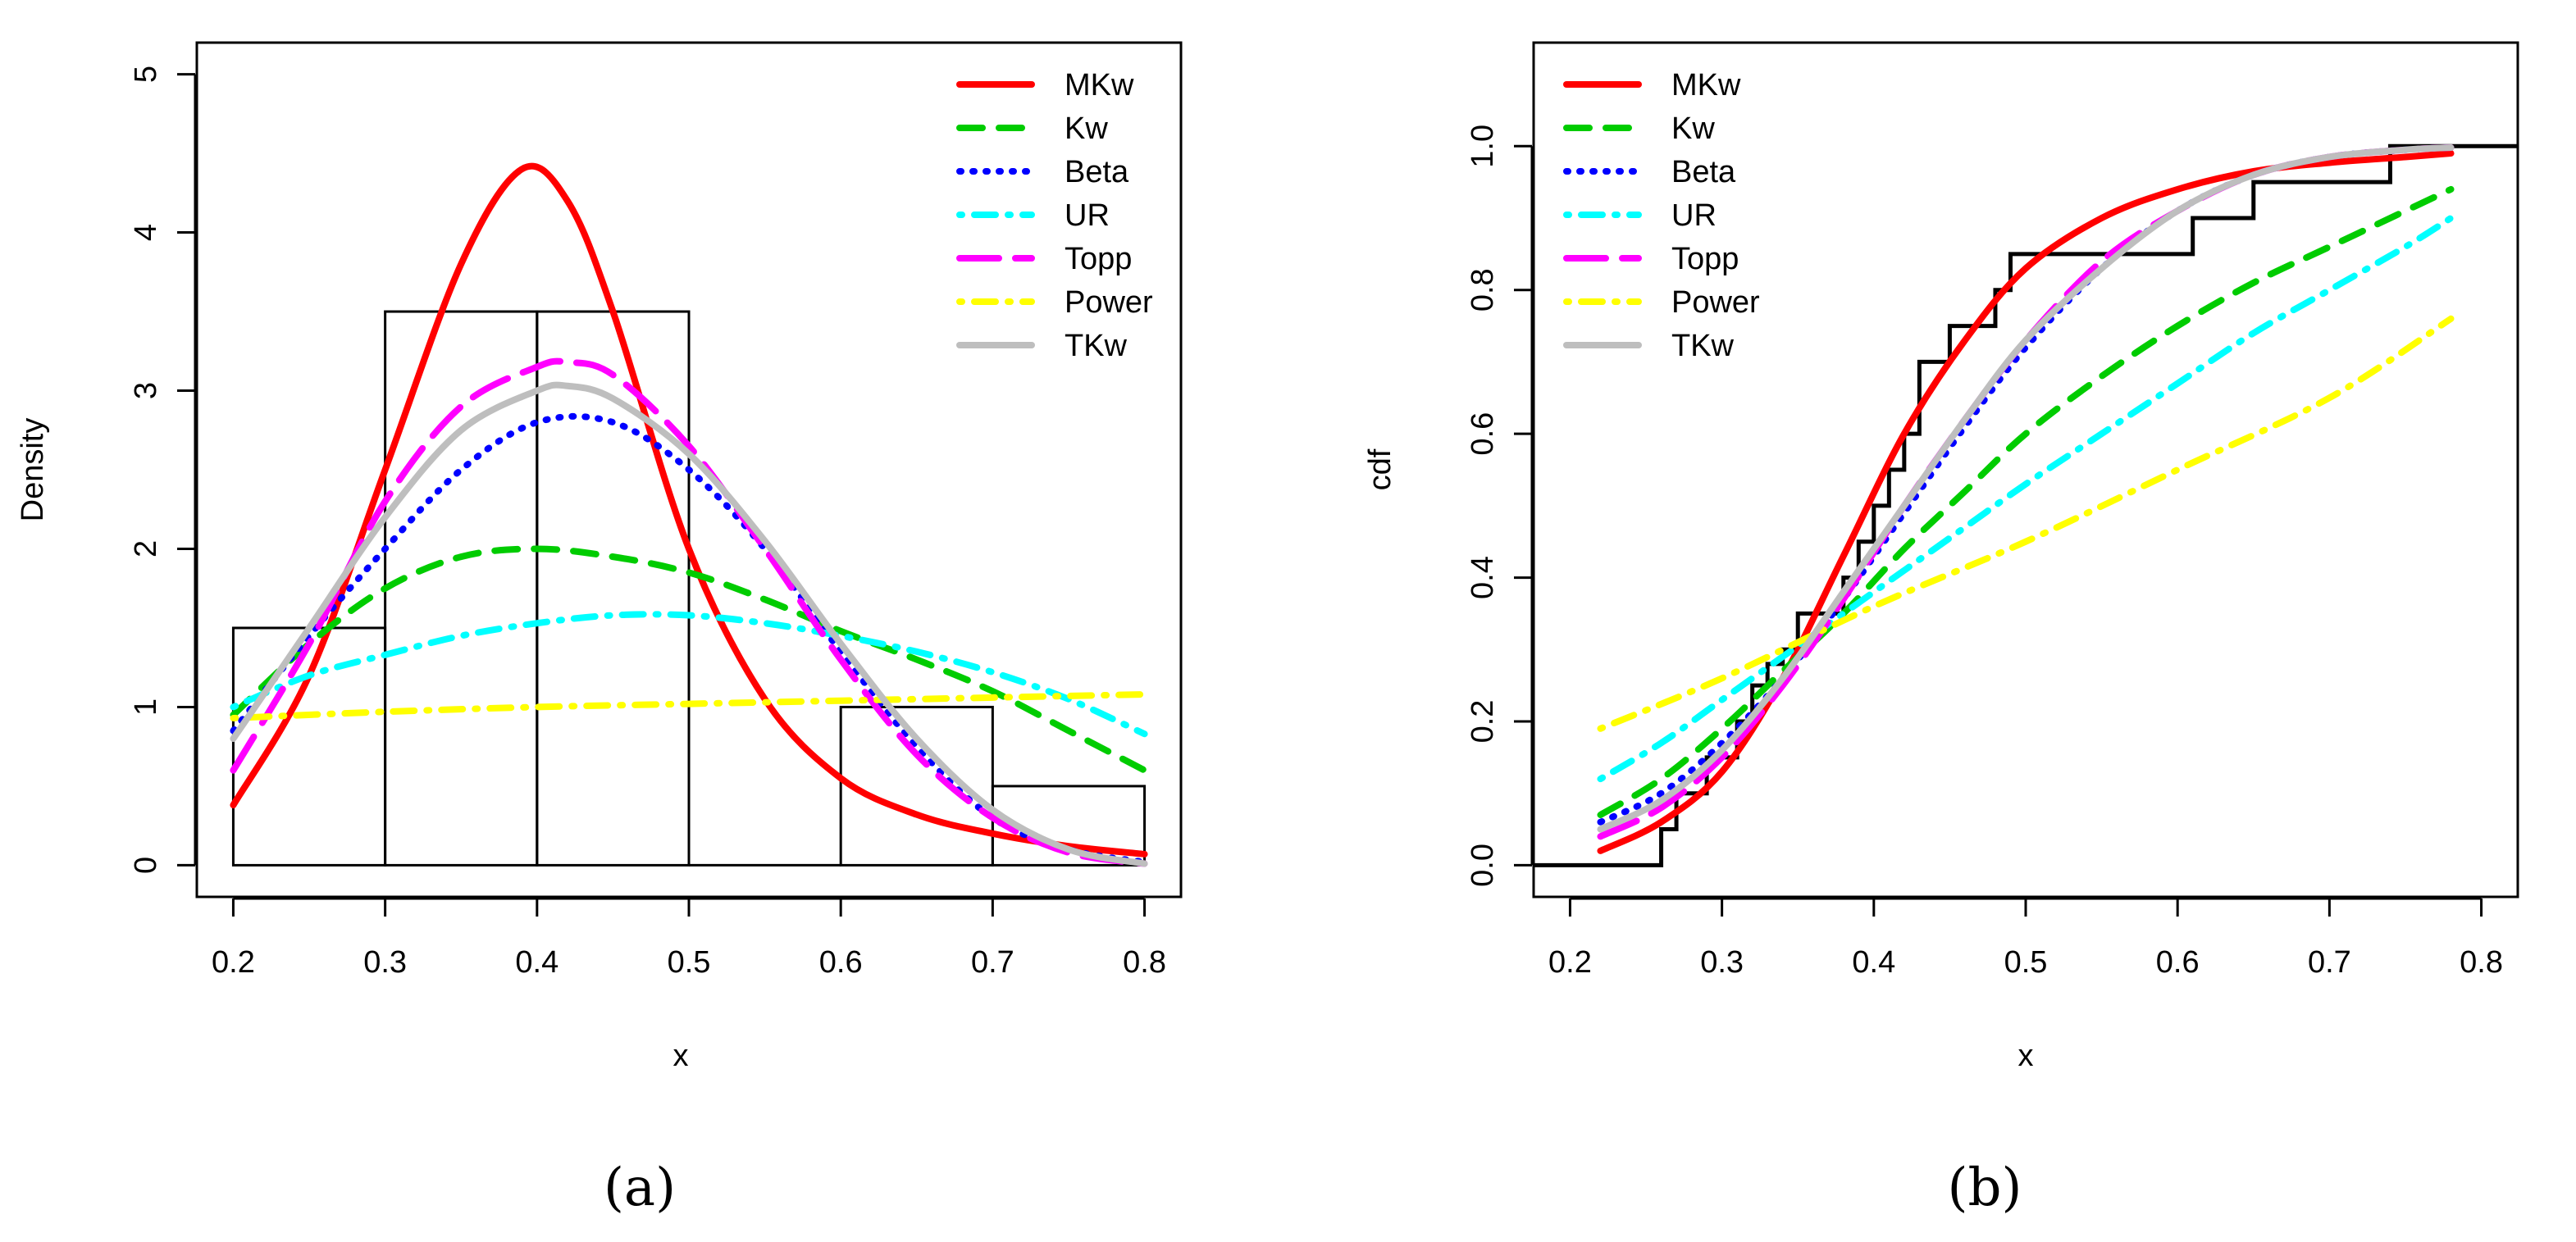  Describe the element at coordinates (640, 1188) in the screenshot. I see `panel-caption: (a)` at that location.